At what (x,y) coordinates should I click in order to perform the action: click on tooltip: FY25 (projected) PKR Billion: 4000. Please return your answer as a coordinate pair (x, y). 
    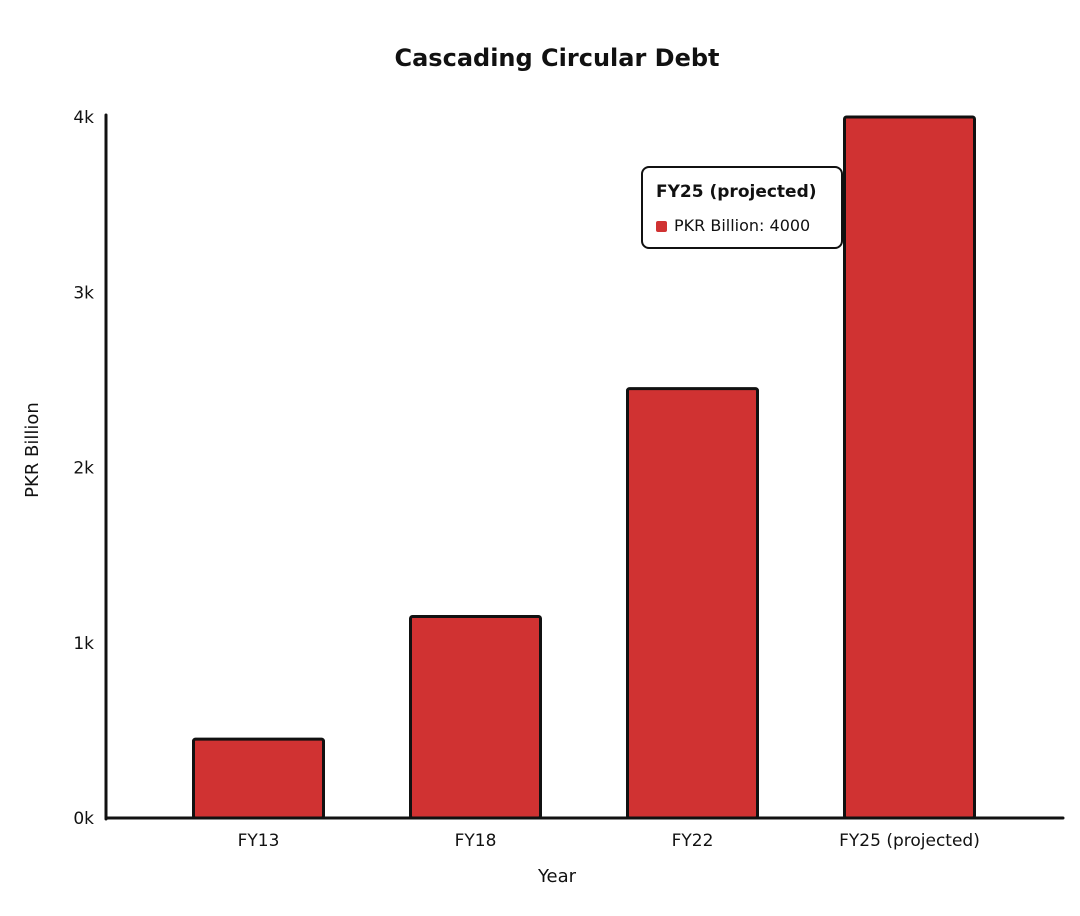
    Looking at the image, I should click on (742, 207).